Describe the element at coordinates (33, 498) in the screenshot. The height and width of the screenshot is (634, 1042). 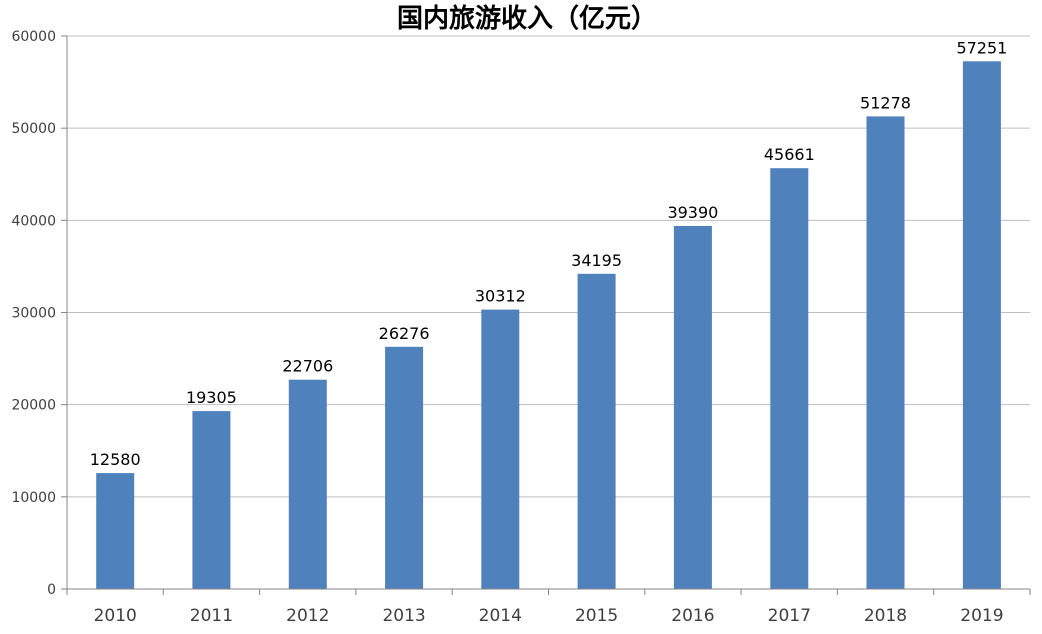
I see `y-tick-label-10000: 10000` at that location.